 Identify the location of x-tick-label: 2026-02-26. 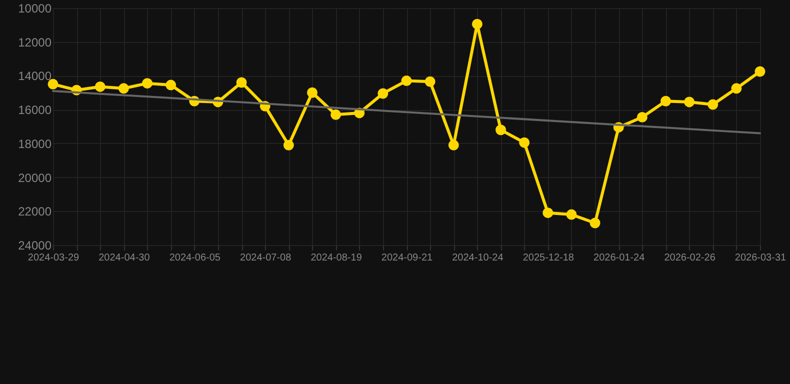
(690, 258).